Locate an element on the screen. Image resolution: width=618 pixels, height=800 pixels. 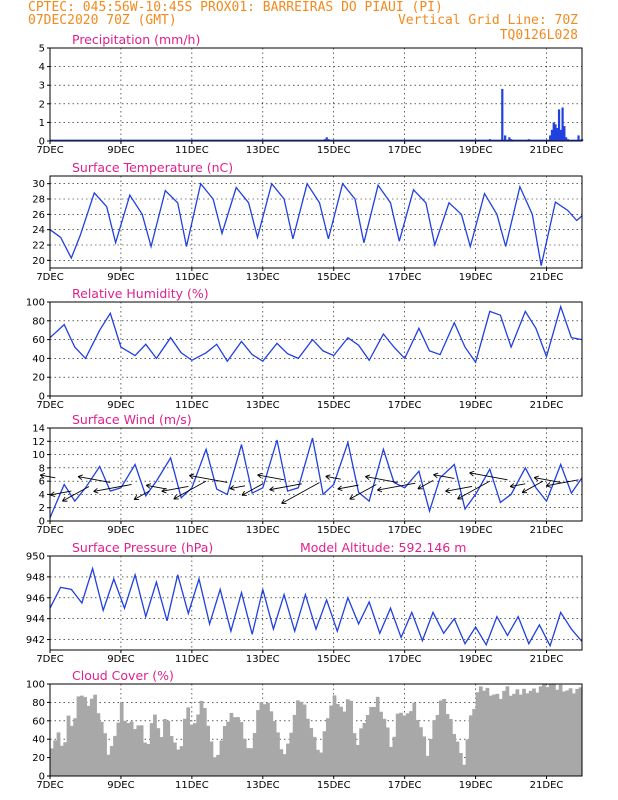
temp-ytick-label: 30 is located at coordinates (38, 184).